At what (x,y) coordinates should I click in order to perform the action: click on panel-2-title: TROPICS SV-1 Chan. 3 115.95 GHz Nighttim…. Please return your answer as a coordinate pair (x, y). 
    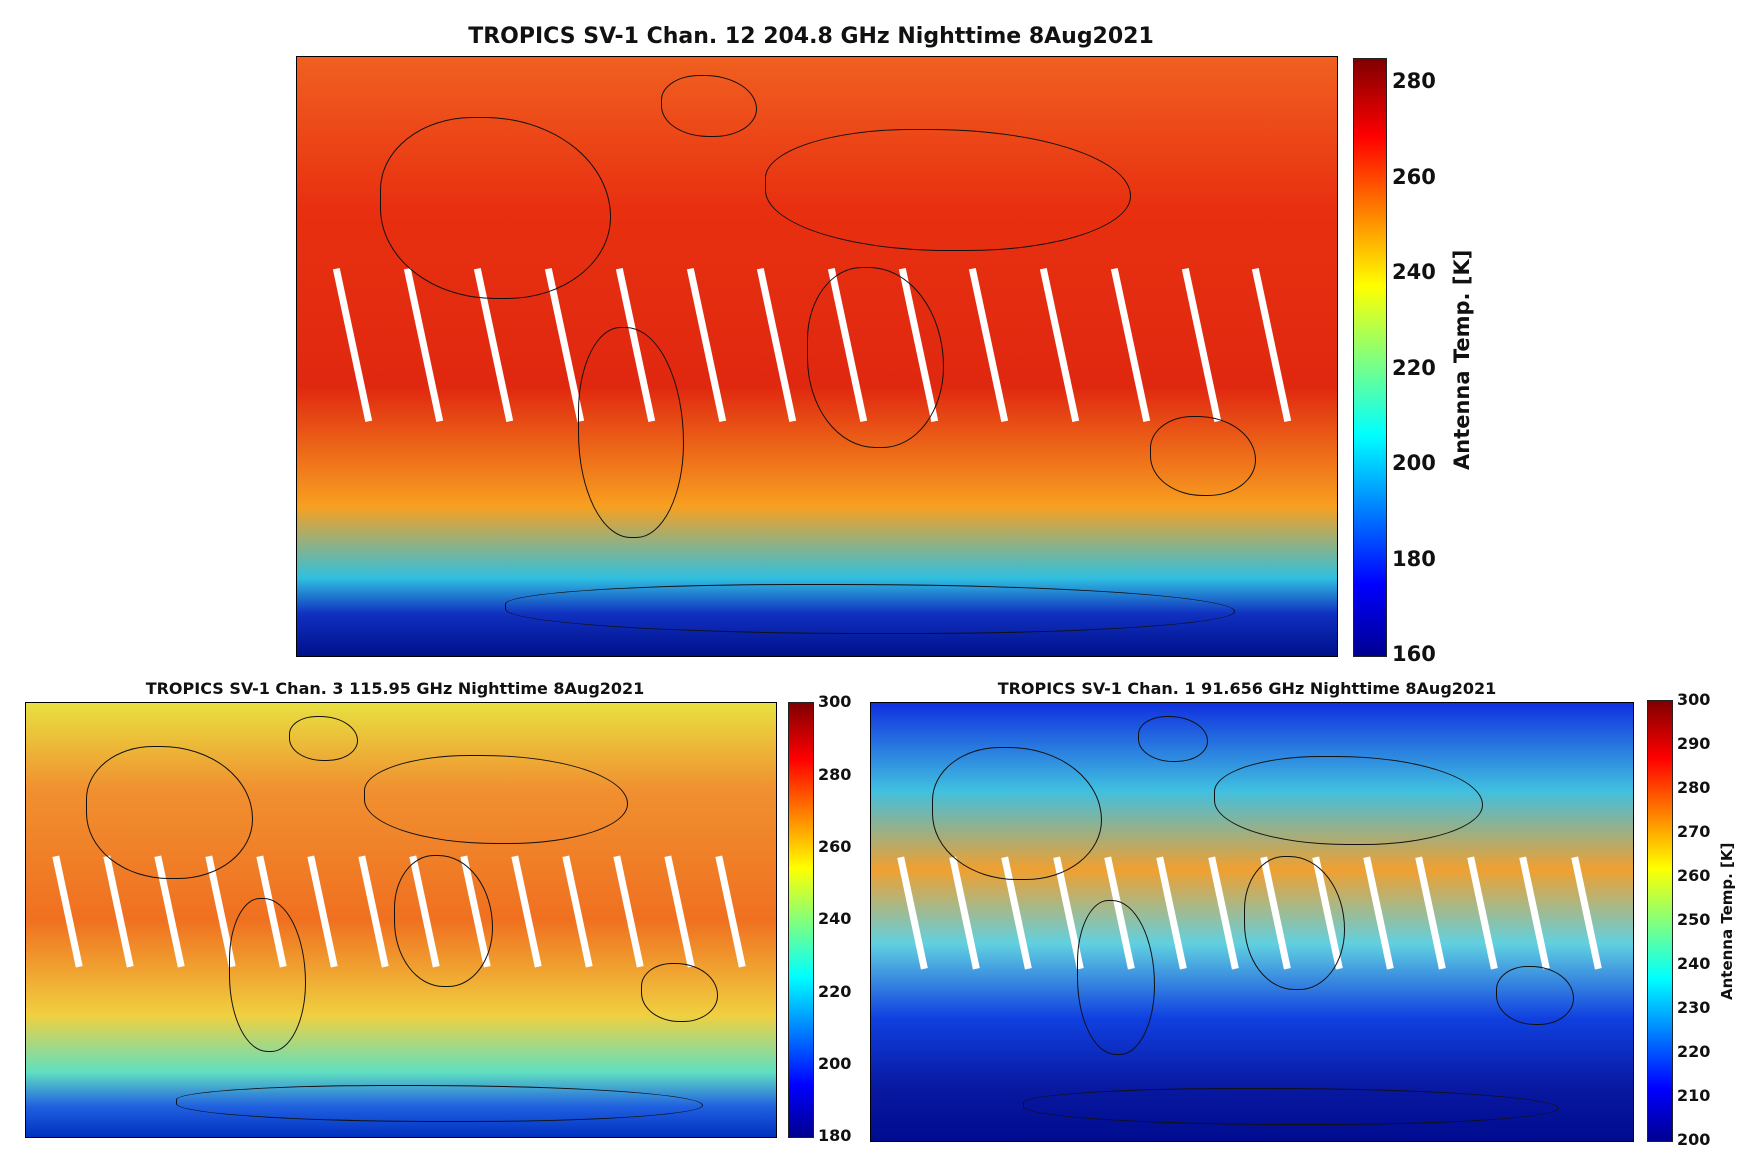
    Looking at the image, I should click on (395, 688).